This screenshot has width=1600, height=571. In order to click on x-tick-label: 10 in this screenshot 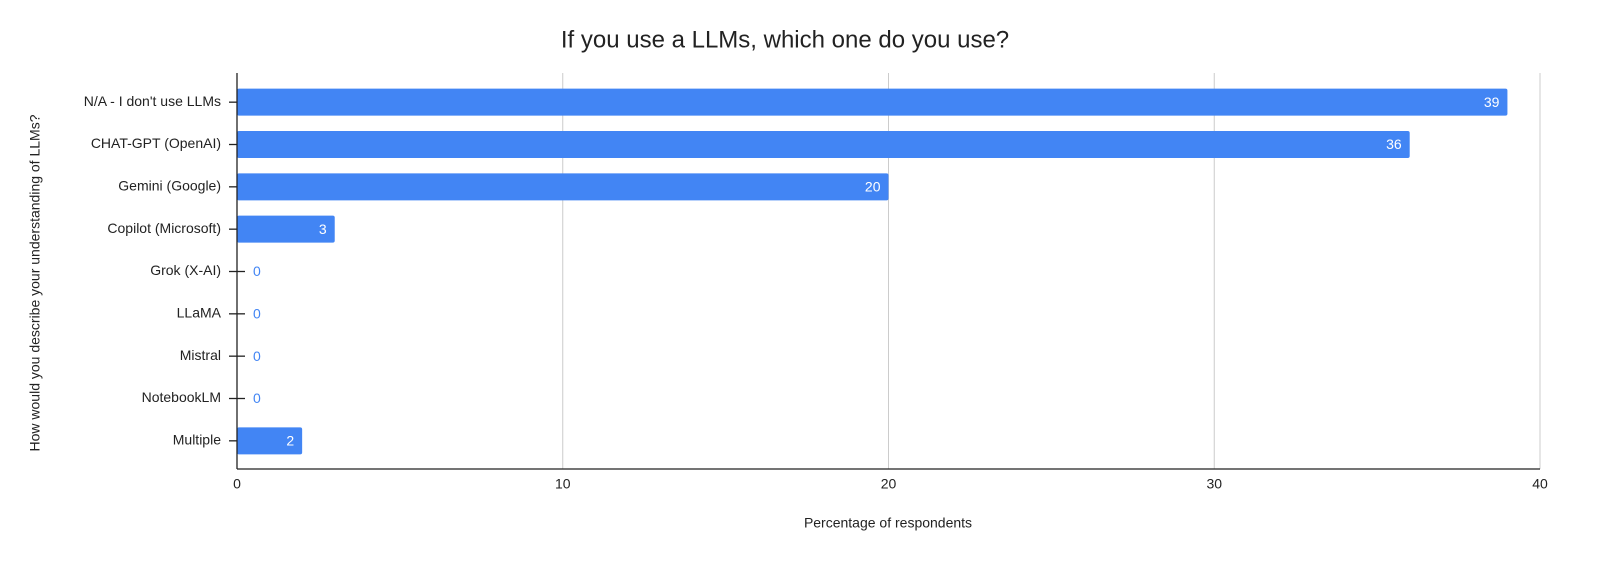, I will do `click(563, 484)`.